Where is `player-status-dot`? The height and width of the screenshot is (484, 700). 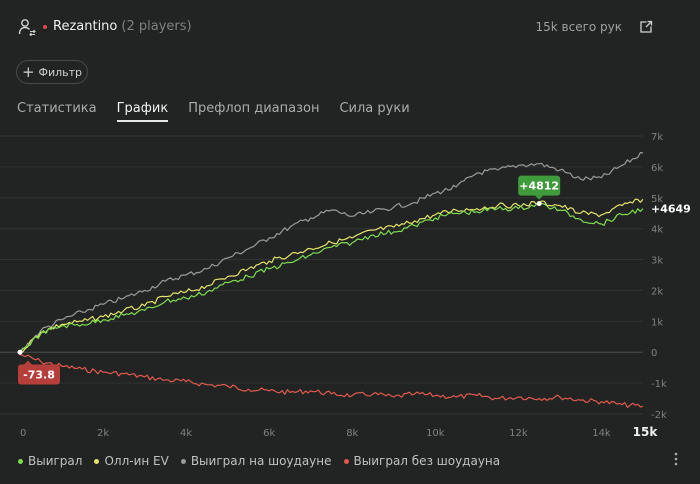
player-status-dot is located at coordinates (45, 27).